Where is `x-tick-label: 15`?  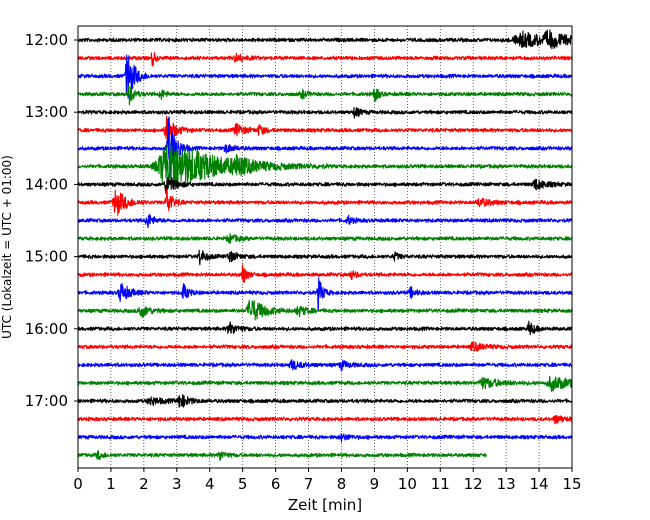 x-tick-label: 15 is located at coordinates (571, 484).